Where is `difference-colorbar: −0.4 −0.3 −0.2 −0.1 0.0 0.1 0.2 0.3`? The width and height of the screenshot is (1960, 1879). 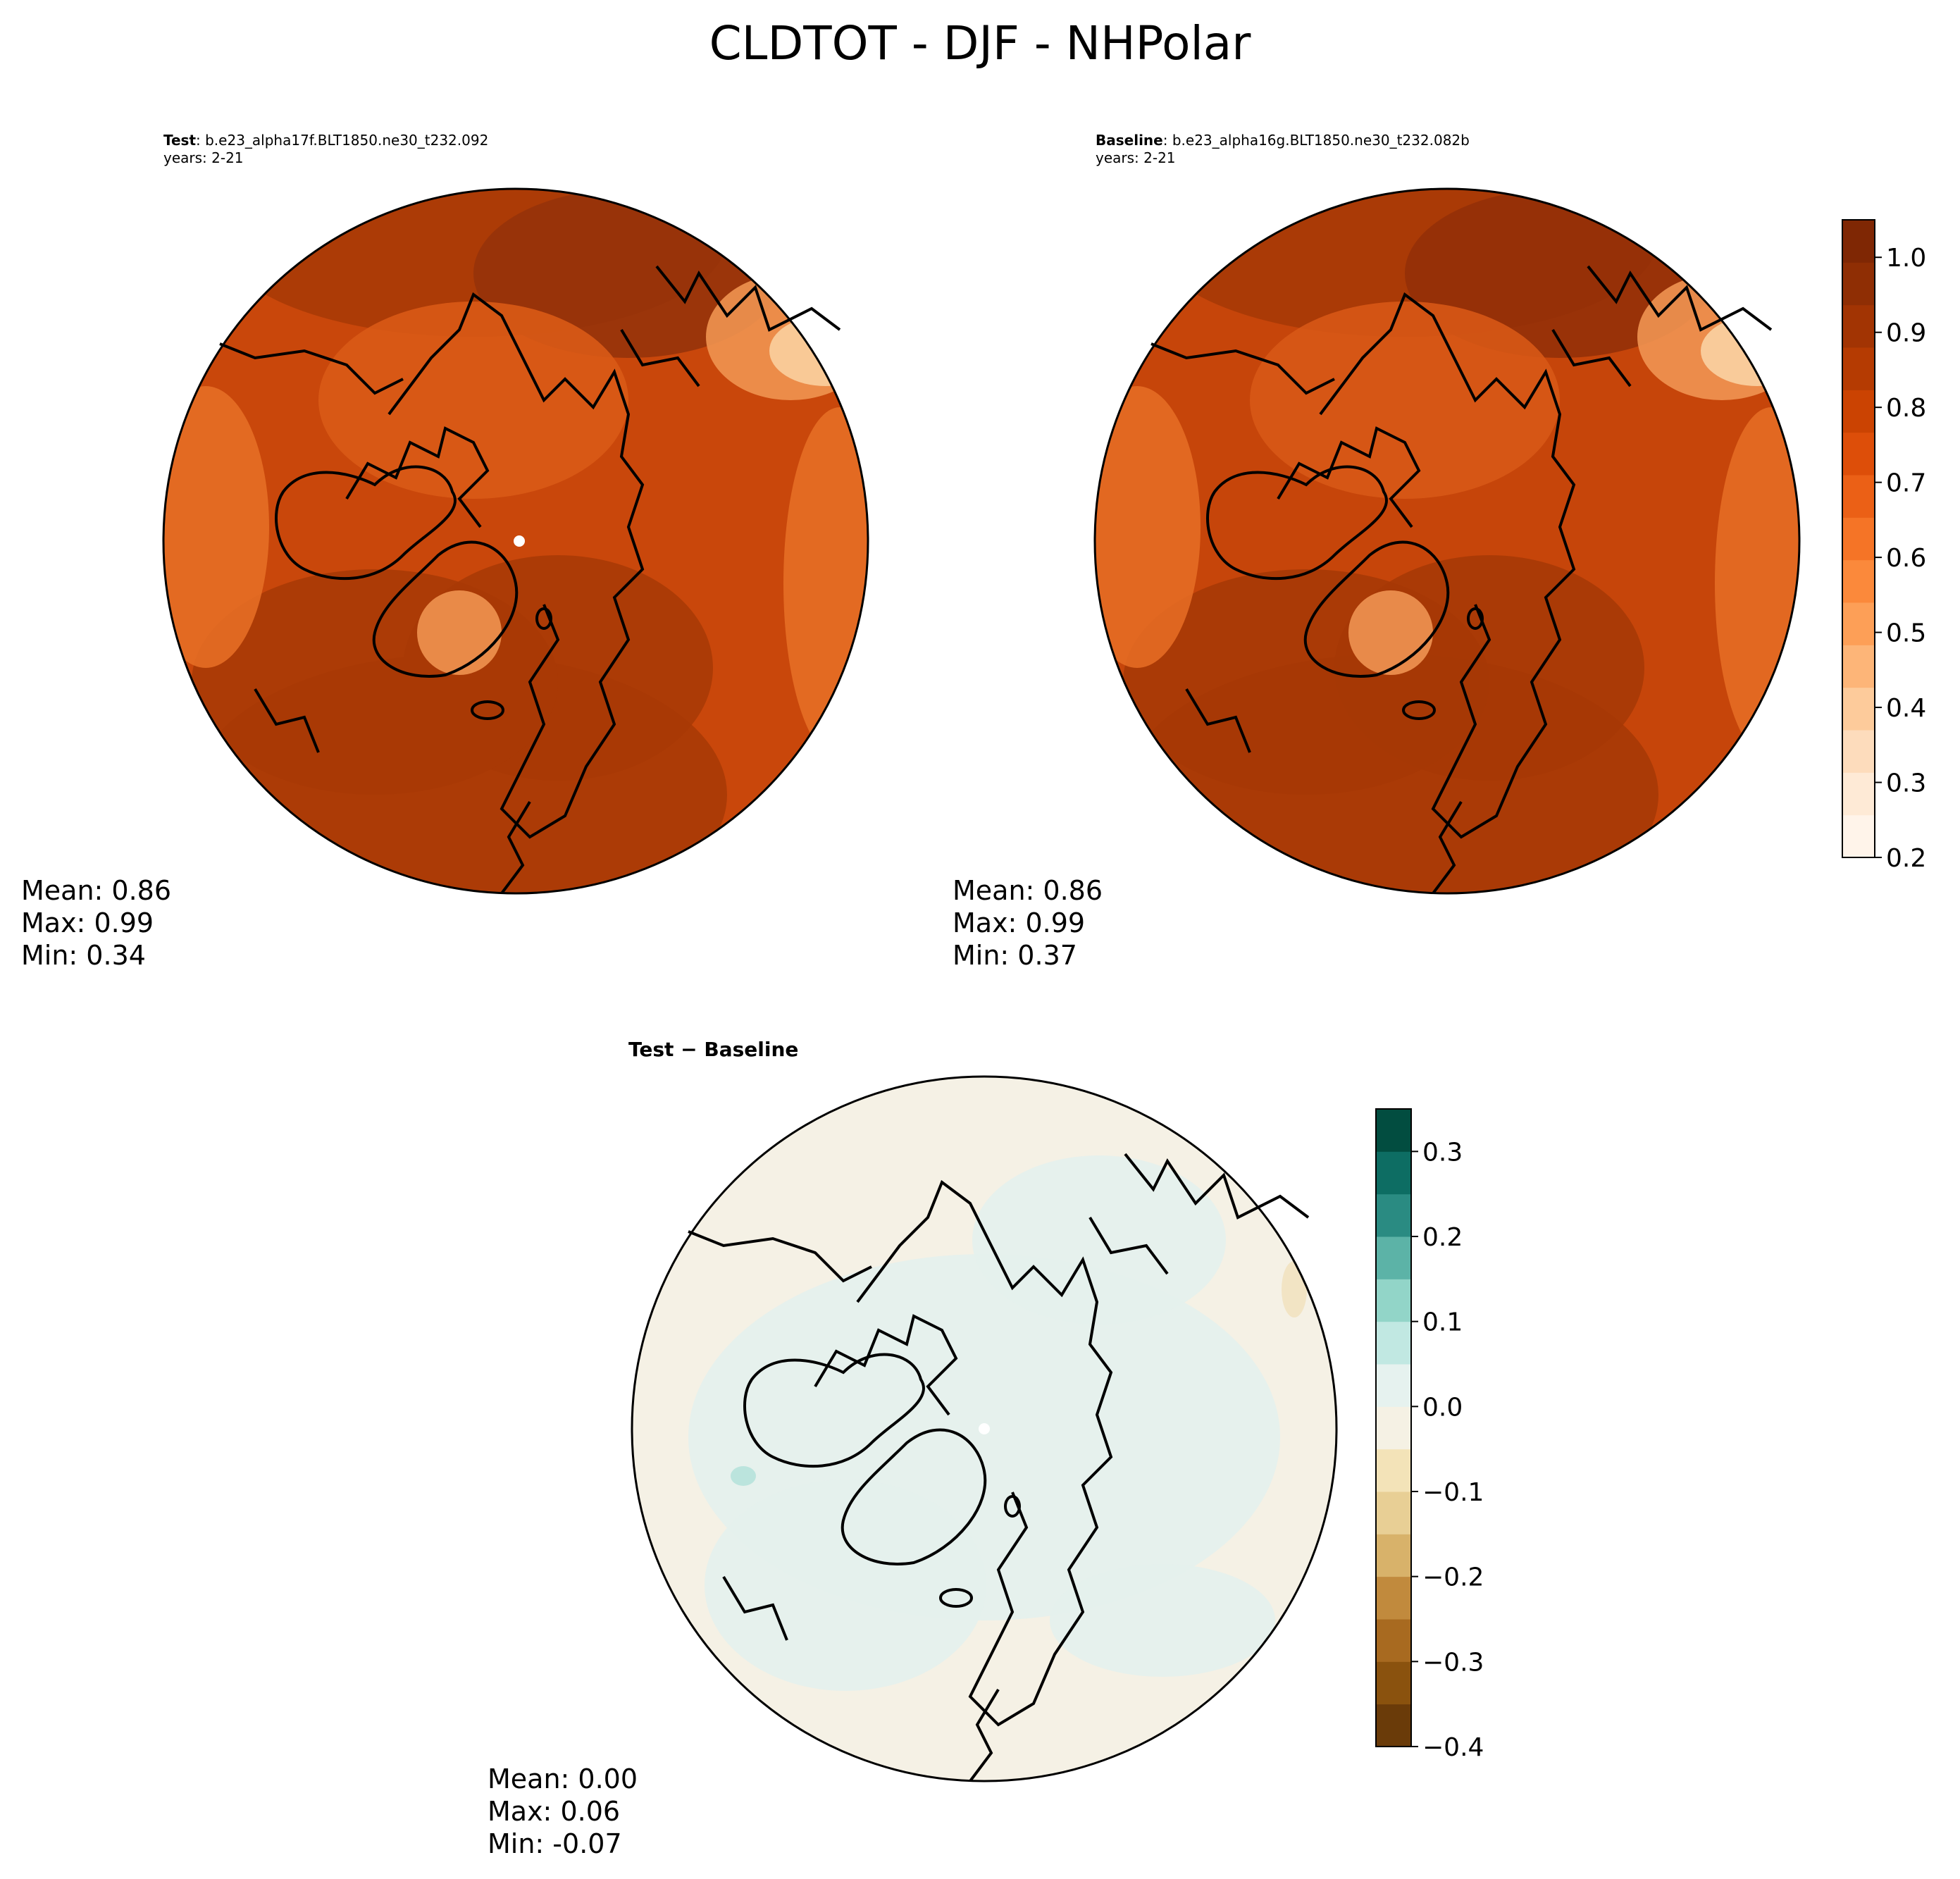 difference-colorbar: −0.4 −0.3 −0.2 −0.1 0.0 0.1 0.2 0.3 is located at coordinates (1429, 1435).